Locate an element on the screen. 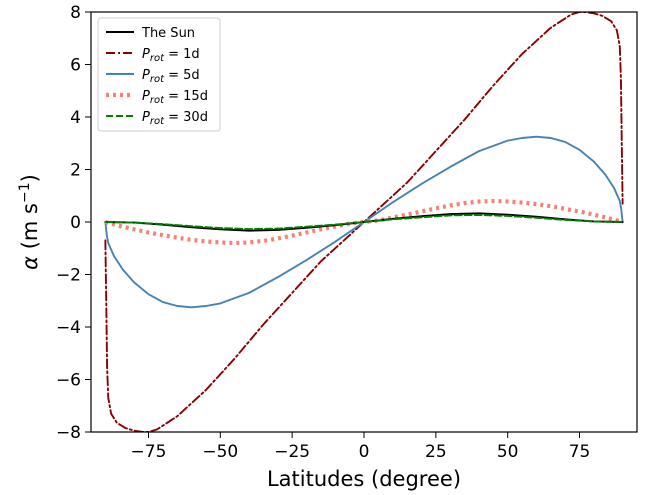 The image size is (655, 495). x-axis: −75 −50 −25 0 25 50 75 is located at coordinates (361, 447).